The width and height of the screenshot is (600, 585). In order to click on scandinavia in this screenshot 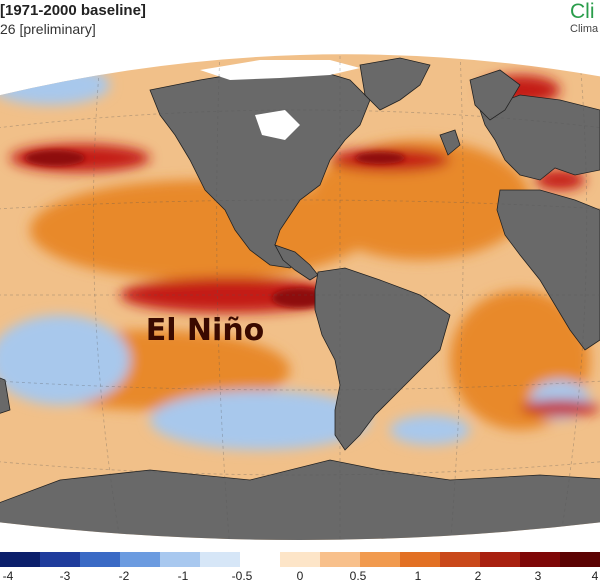, I will do `click(495, 95)`.